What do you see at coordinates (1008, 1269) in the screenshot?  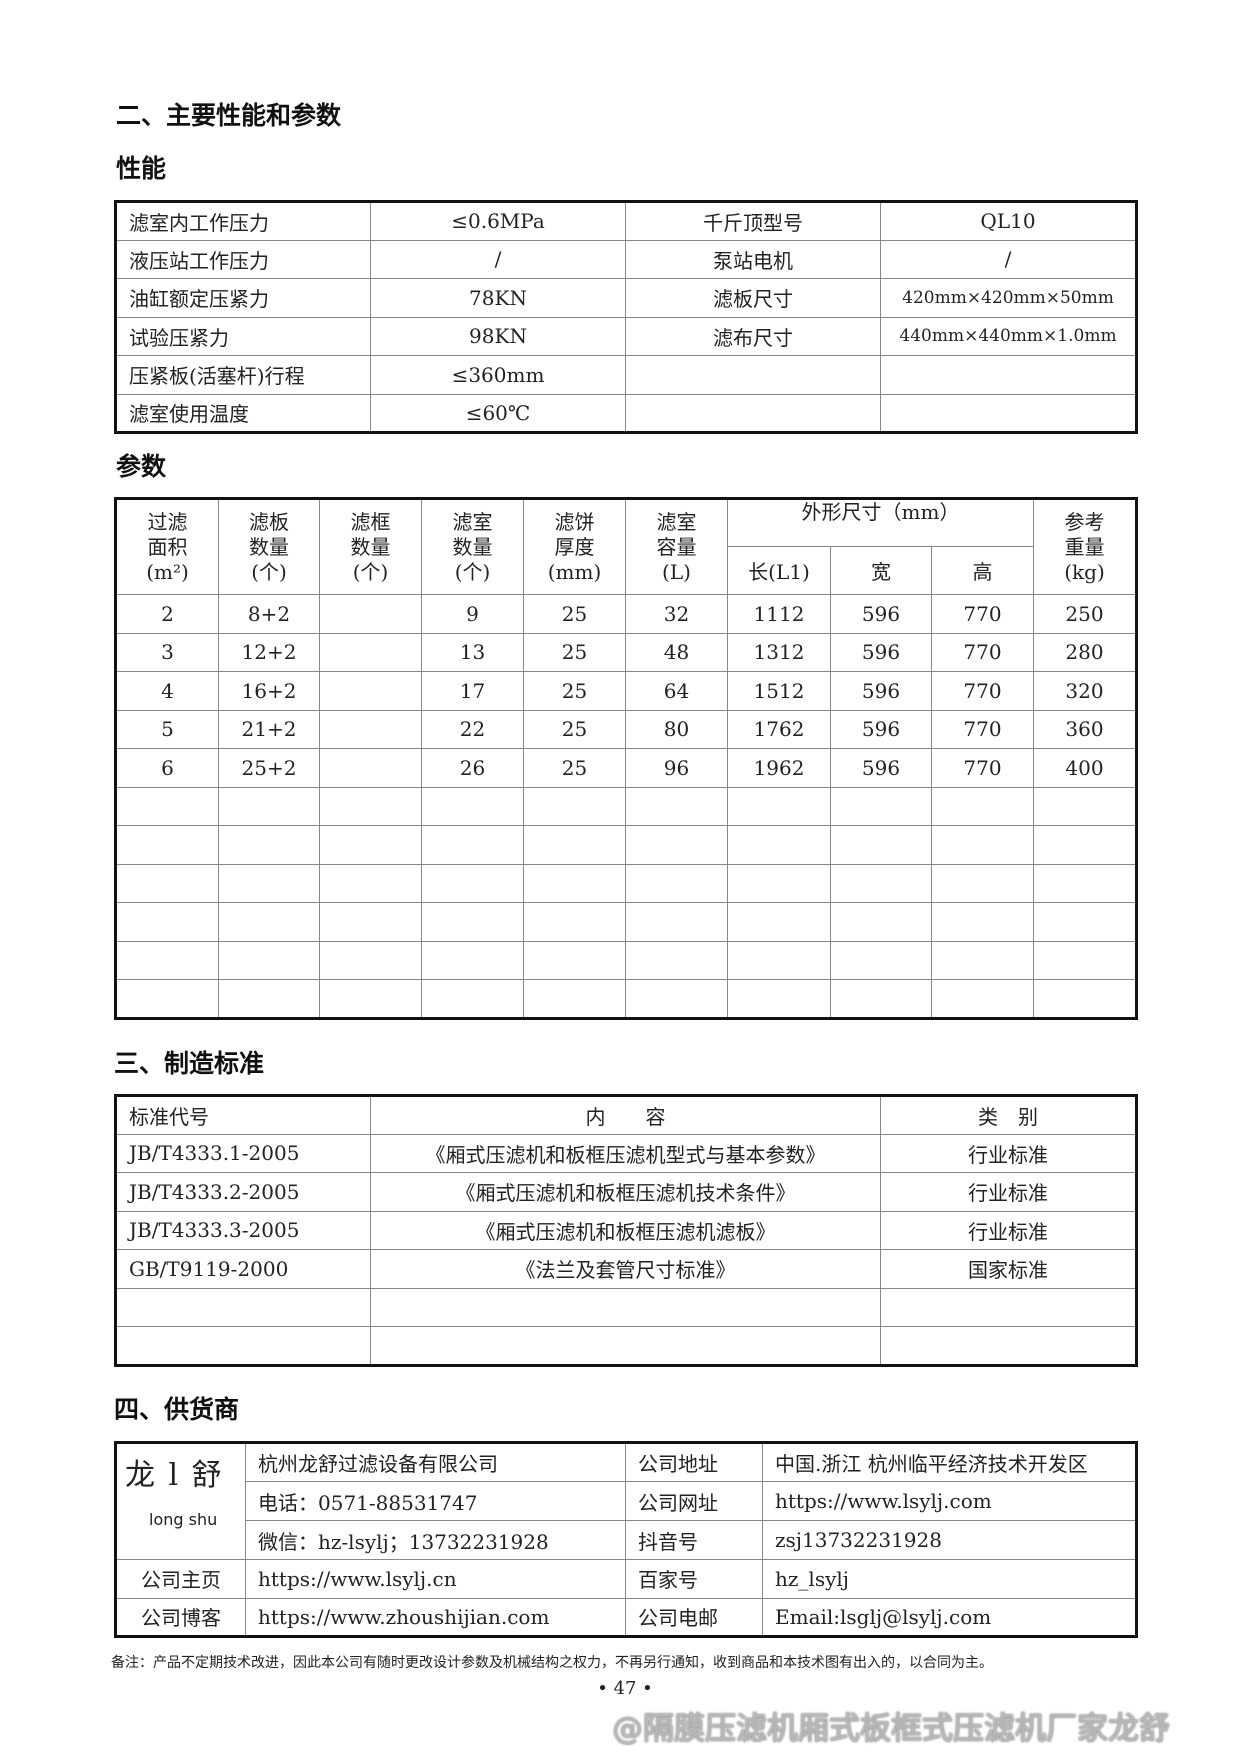 I see `table-cell: 国家标准` at bounding box center [1008, 1269].